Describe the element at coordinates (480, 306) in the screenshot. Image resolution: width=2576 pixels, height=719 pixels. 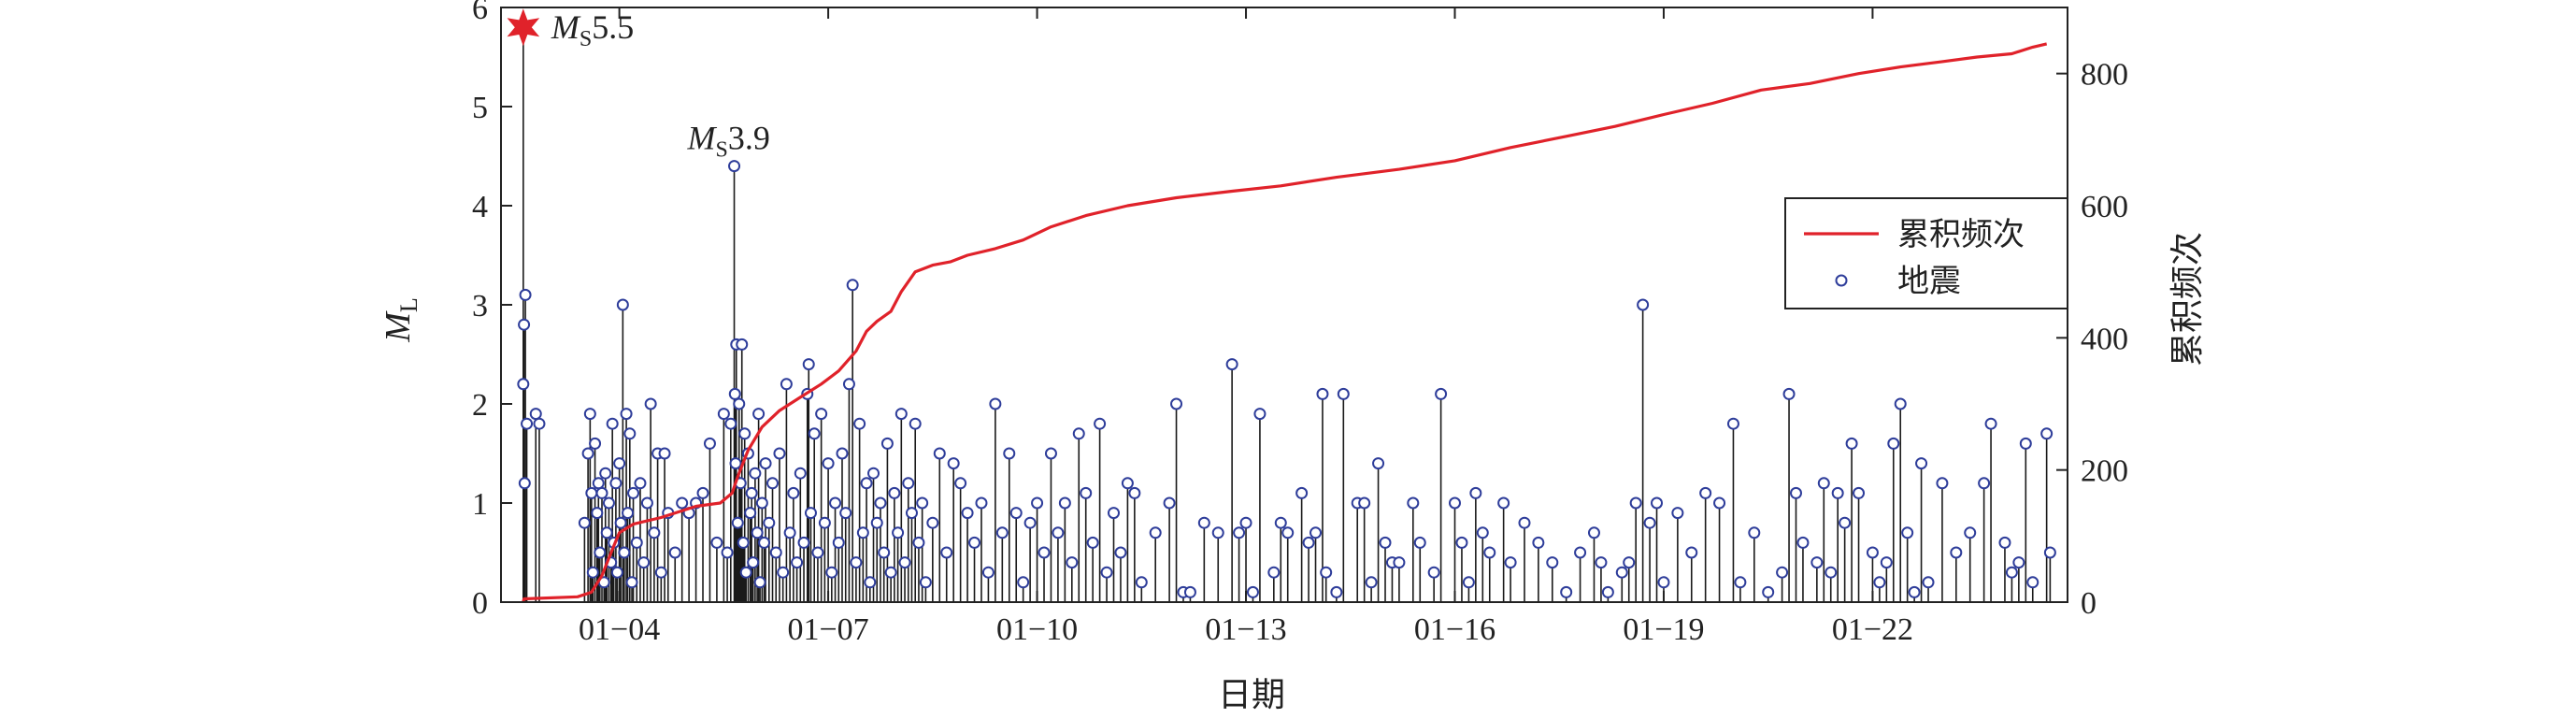
I see `y-tick-label: 3` at that location.